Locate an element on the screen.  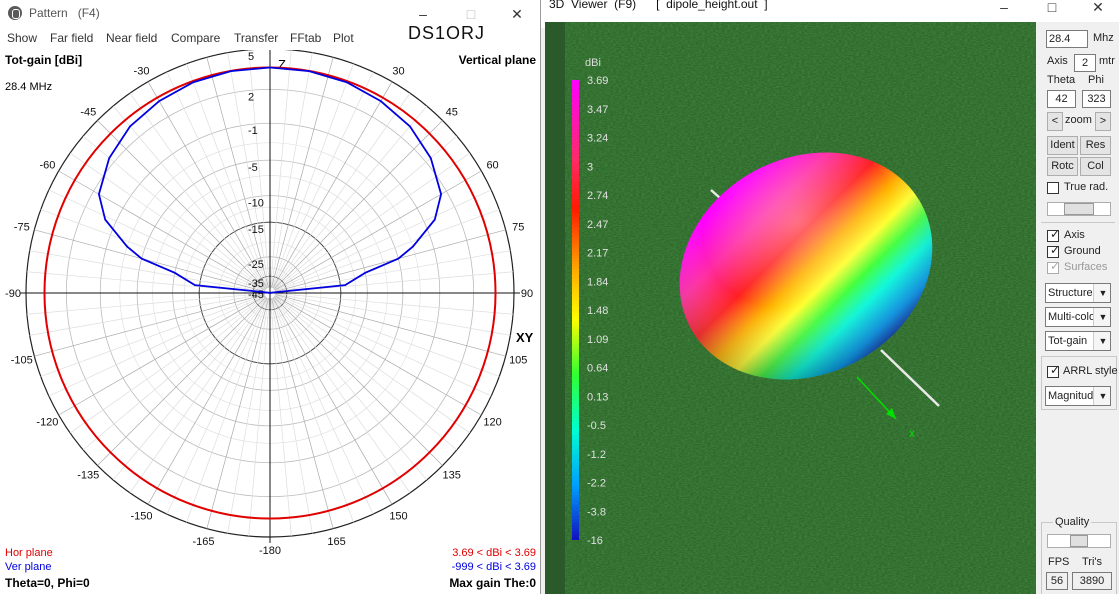
quality-slider is located at coordinates (1079, 541).